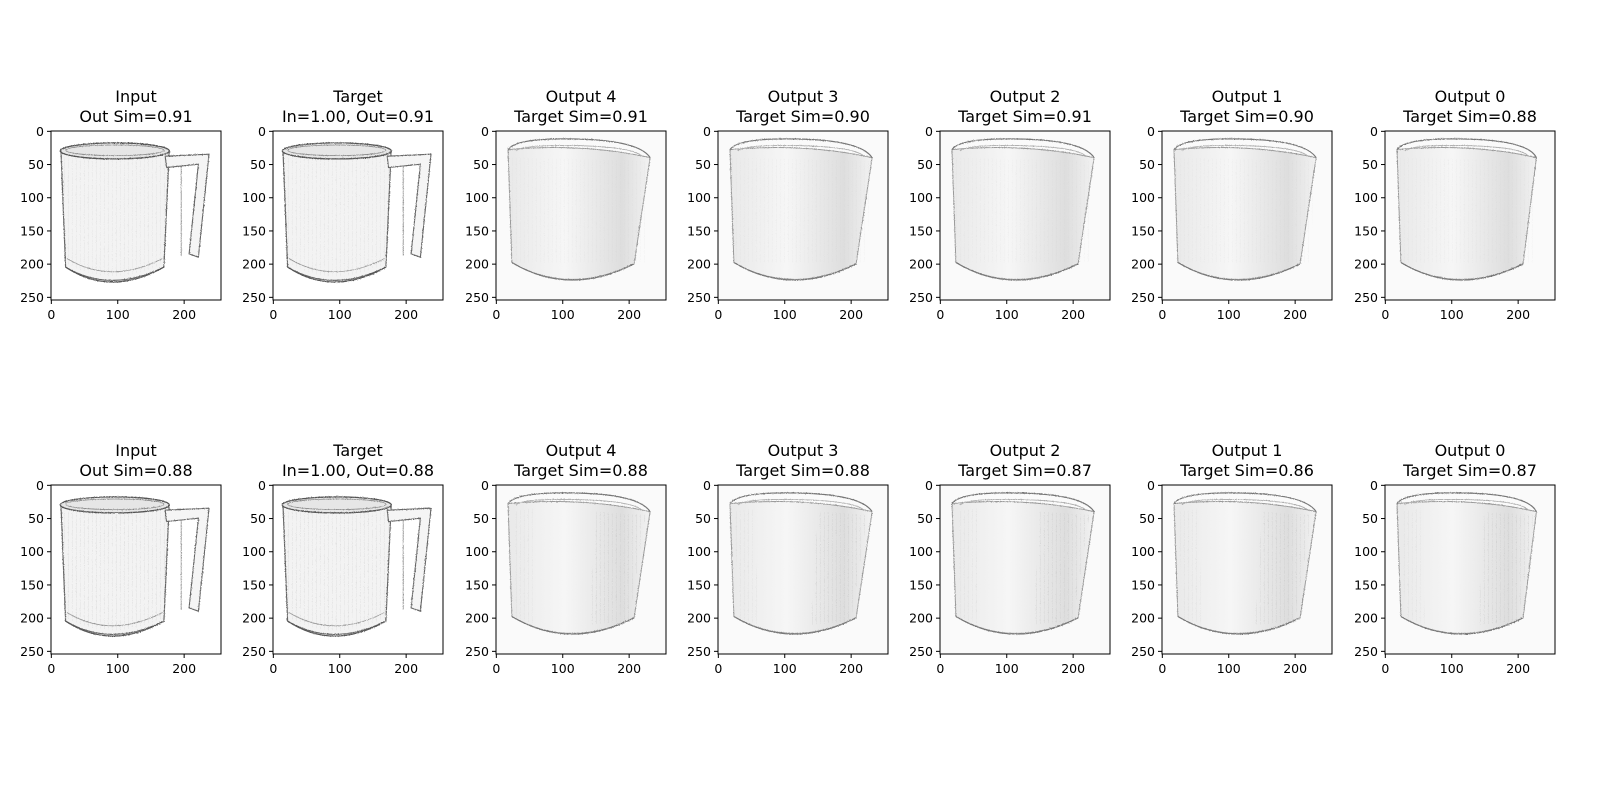 Image resolution: width=1600 pixels, height=800 pixels. I want to click on panel-subtitle: Target Sim=0.86, so click(1246, 470).